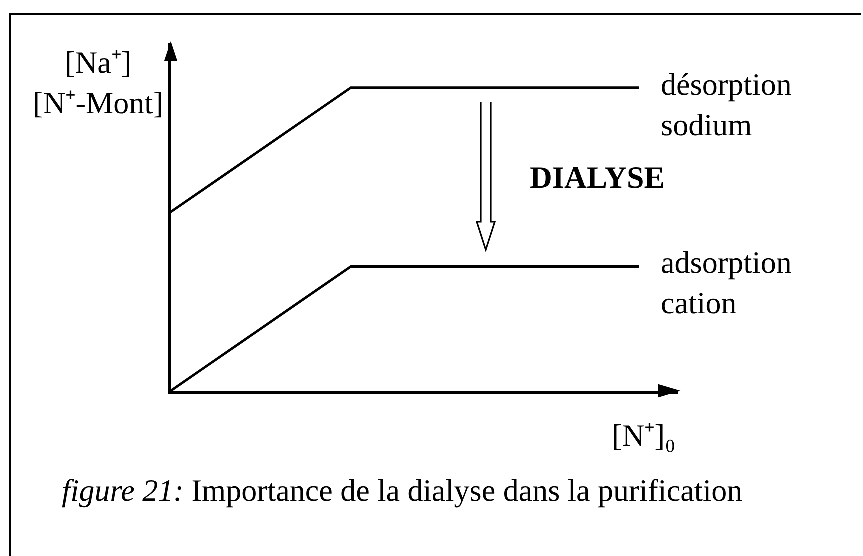  Describe the element at coordinates (597, 177) in the screenshot. I see `annotation: DIALYSE` at that location.